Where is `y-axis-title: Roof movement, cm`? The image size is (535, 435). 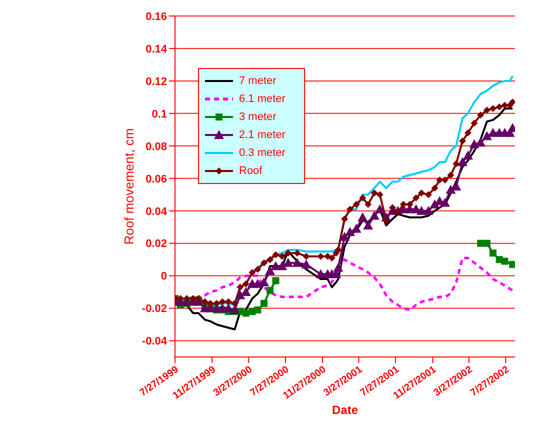 y-axis-title: Roof movement, cm is located at coordinates (129, 186).